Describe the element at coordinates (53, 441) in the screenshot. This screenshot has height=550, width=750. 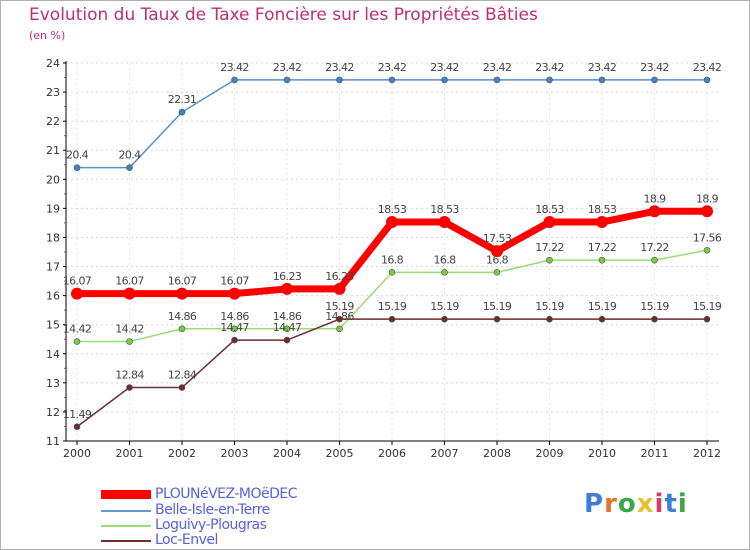
I see `y-tick-label: 11` at that location.